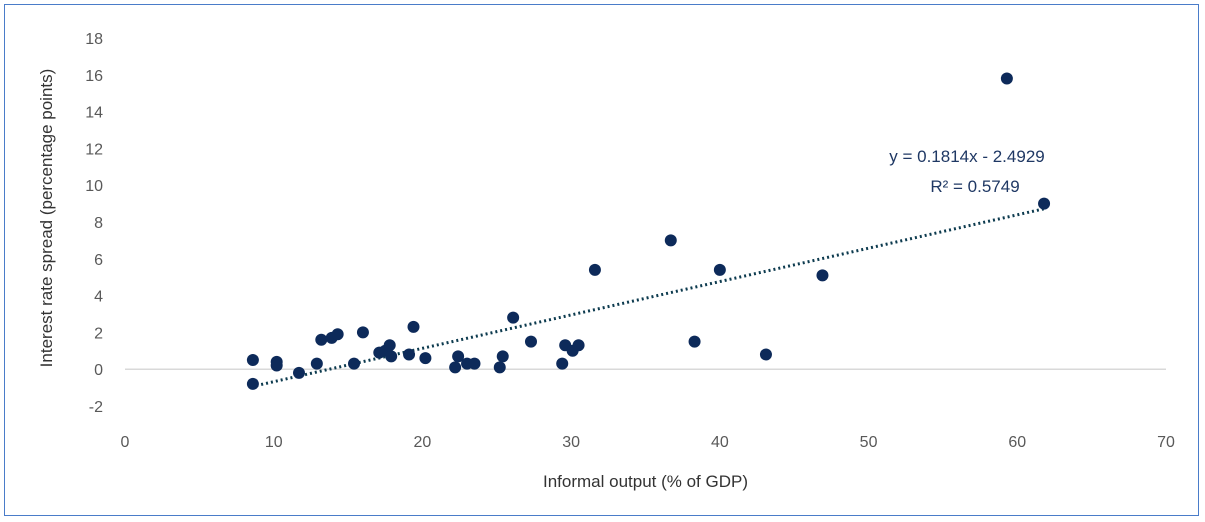 Image resolution: width=1205 pixels, height=522 pixels. Describe the element at coordinates (94, 149) in the screenshot. I see `y-tick-label: 12` at that location.